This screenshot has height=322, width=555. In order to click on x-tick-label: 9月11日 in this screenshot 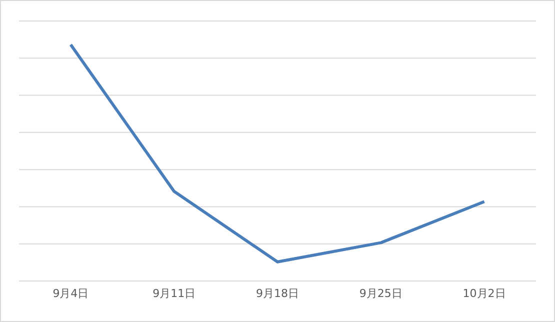, I will do `click(174, 293)`.